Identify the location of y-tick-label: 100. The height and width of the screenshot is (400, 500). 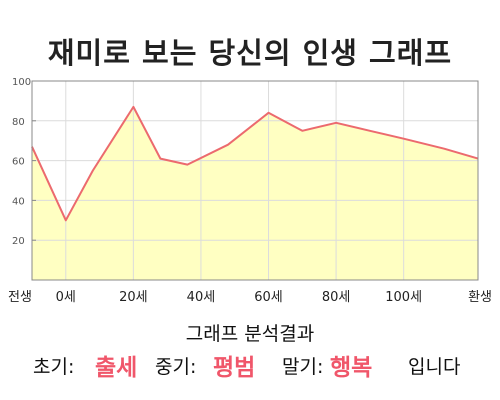
(21, 82).